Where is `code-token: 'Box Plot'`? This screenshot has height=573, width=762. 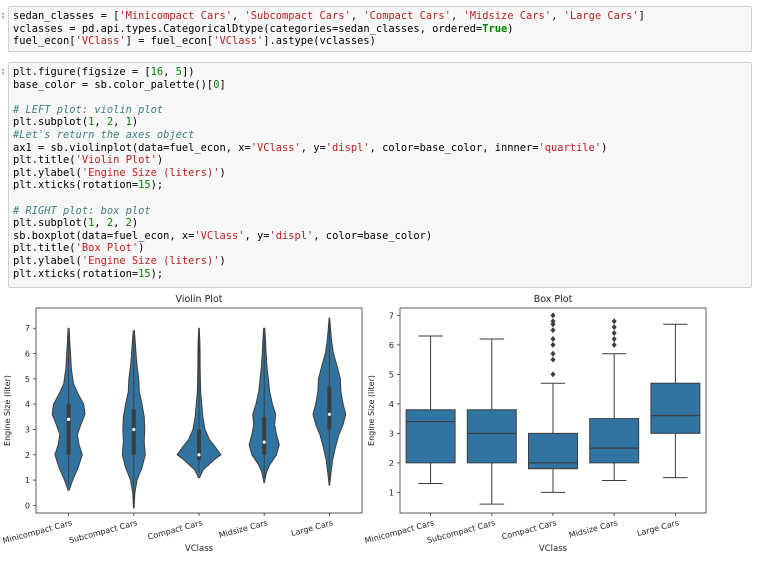
code-token: 'Box Plot' is located at coordinates (107, 248).